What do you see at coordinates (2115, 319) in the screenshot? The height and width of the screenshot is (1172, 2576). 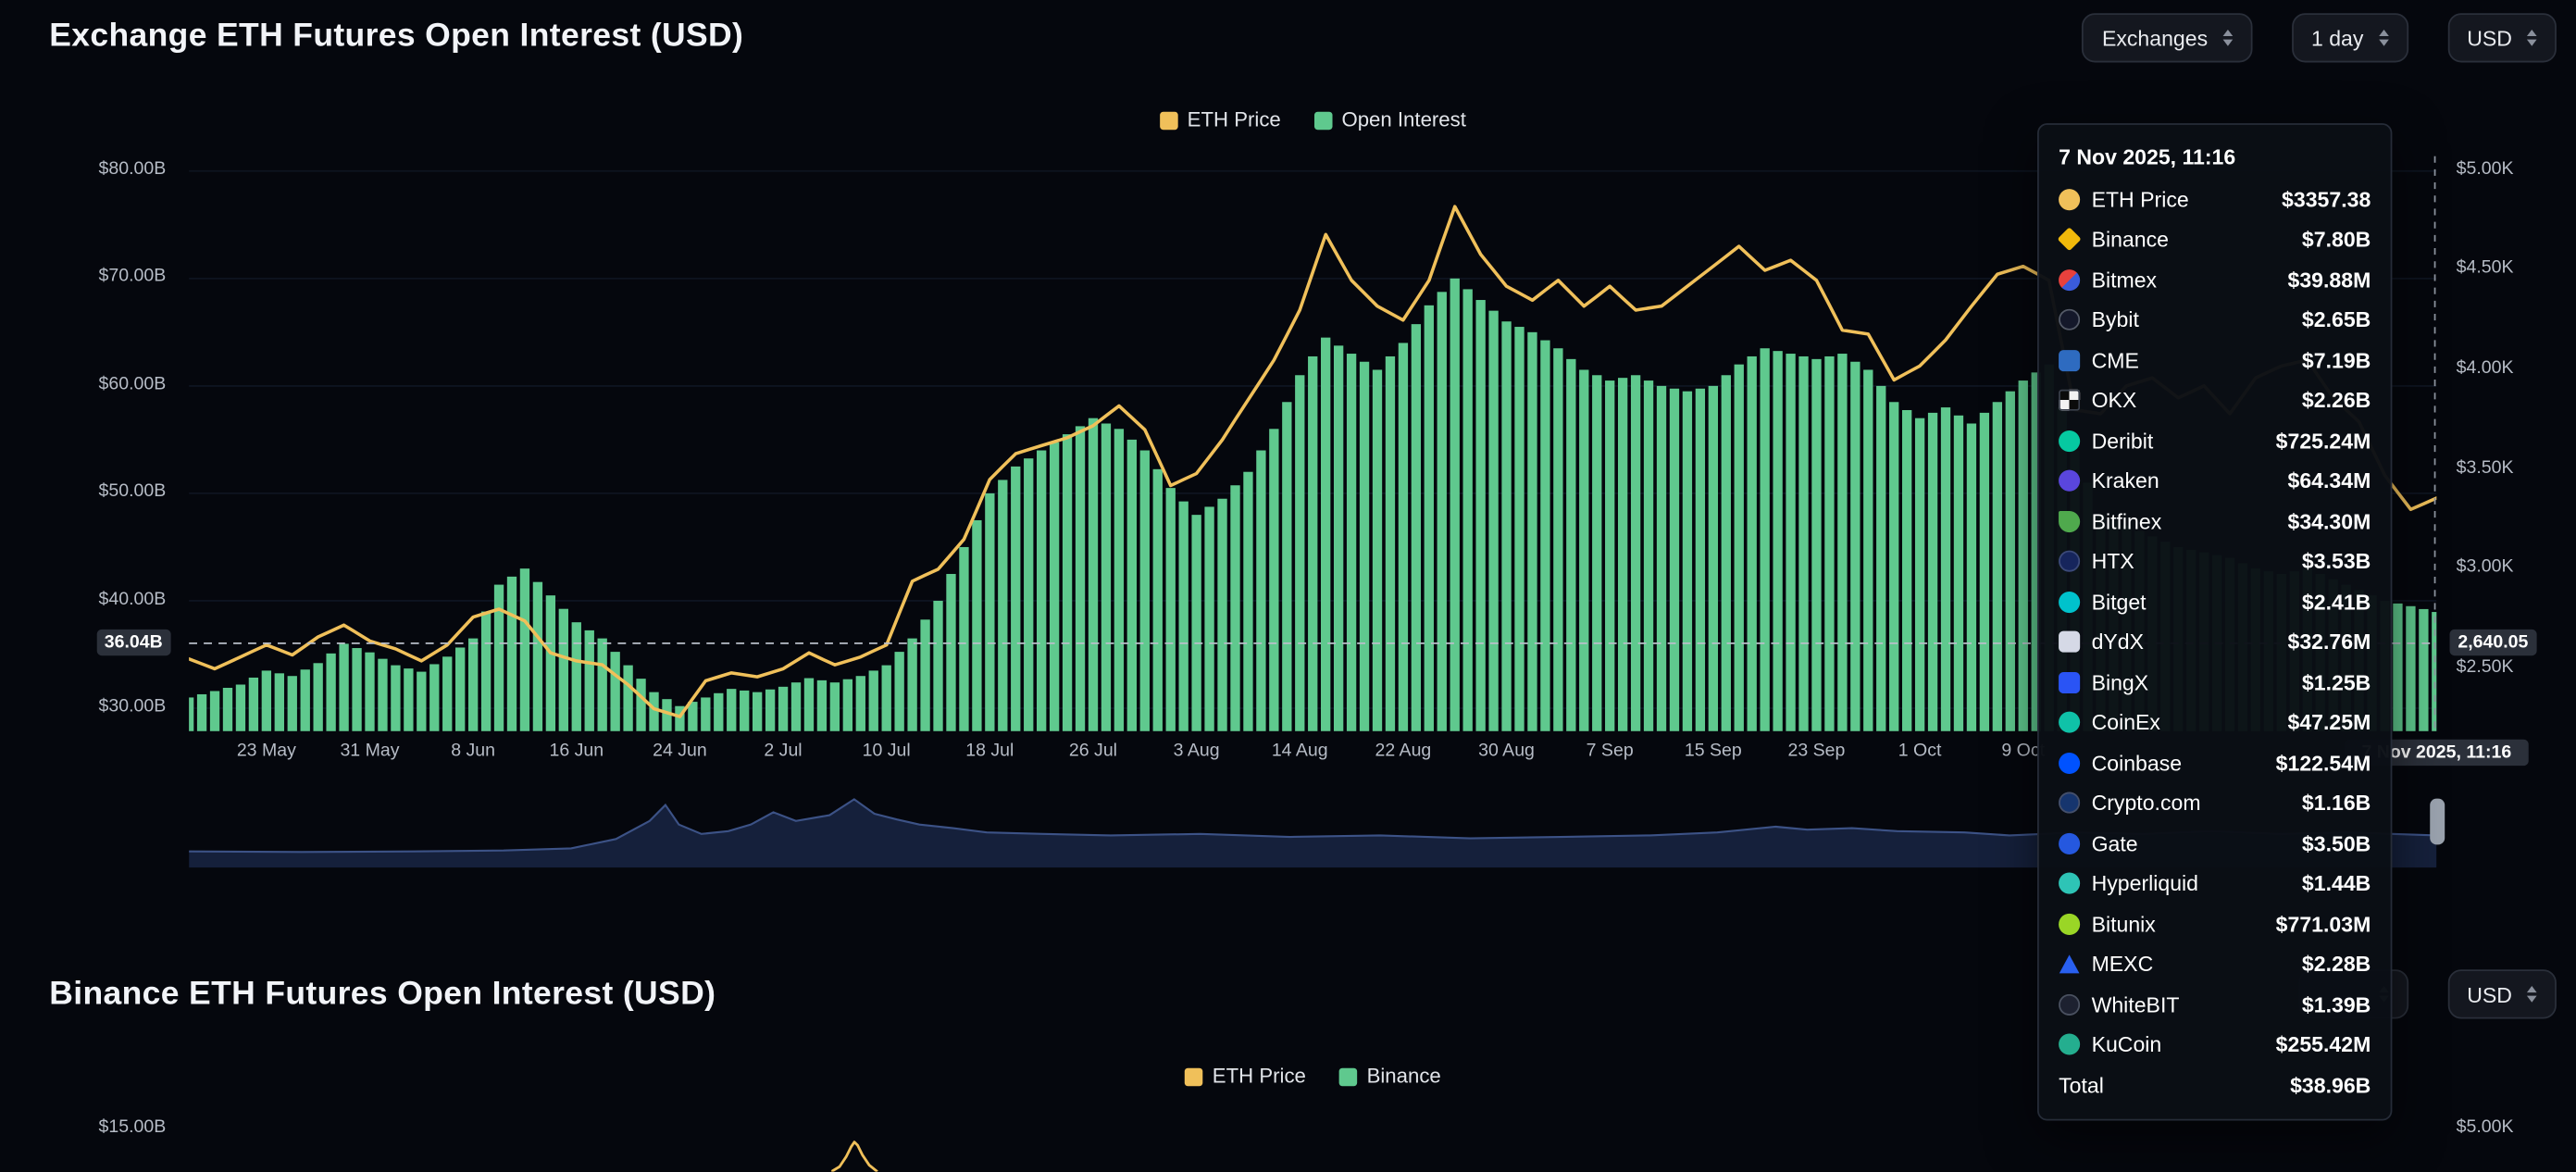 I see `tooltip-row-name: Bybit` at bounding box center [2115, 319].